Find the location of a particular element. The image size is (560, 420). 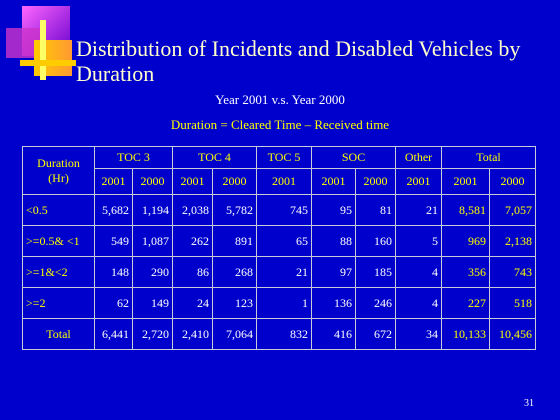

row-label: >=0.5& <1 is located at coordinates (58, 241).